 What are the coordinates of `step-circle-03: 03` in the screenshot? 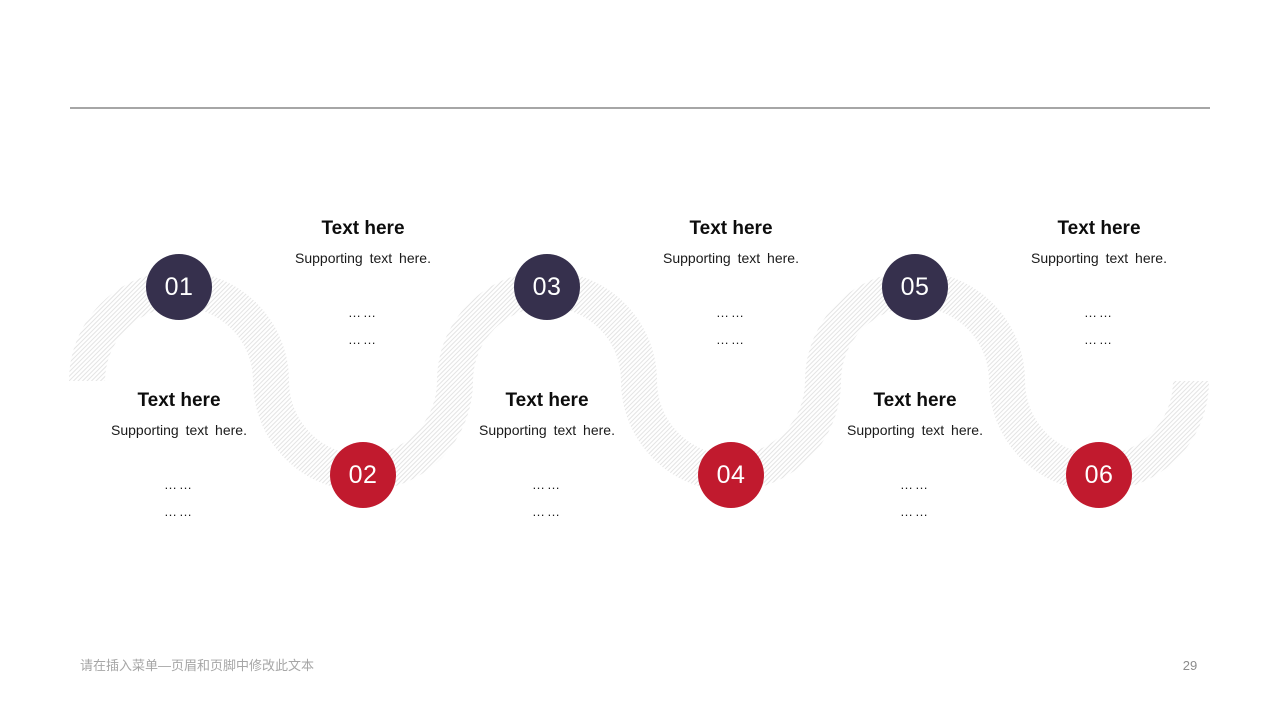 It's located at (547, 287).